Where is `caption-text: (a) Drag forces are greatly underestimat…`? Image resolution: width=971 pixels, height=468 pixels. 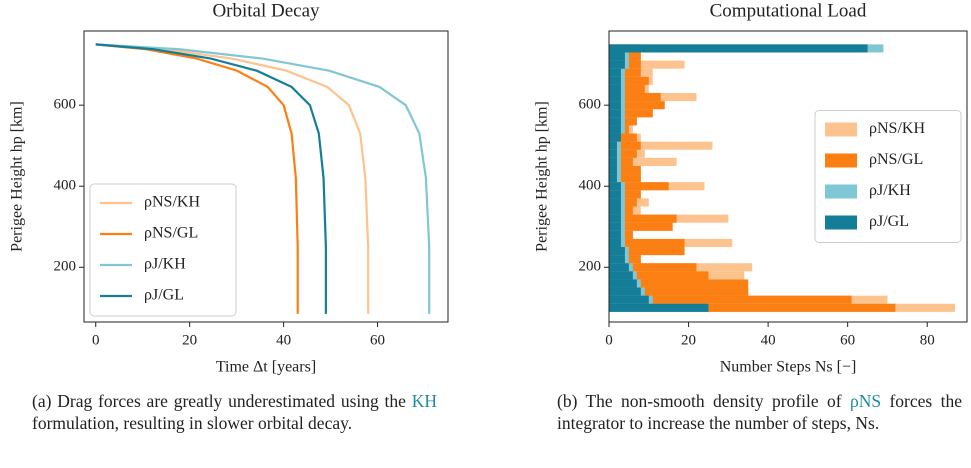
caption-text: (a) Drag forces are greatly underestimat… is located at coordinates (222, 401).